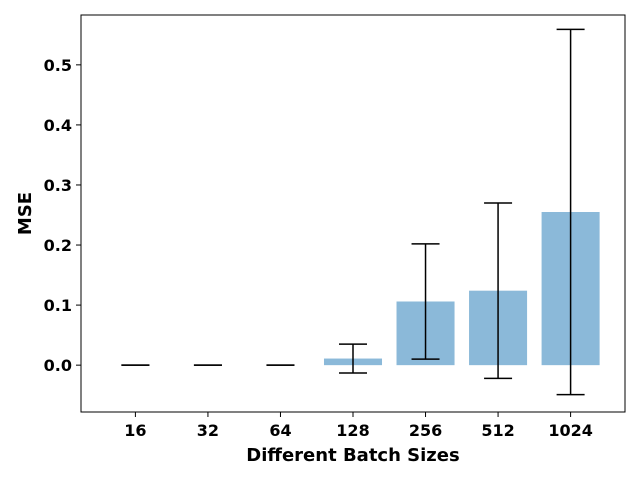 The width and height of the screenshot is (640, 480). Describe the element at coordinates (461, 288) in the screenshot. I see `bars-group` at that location.